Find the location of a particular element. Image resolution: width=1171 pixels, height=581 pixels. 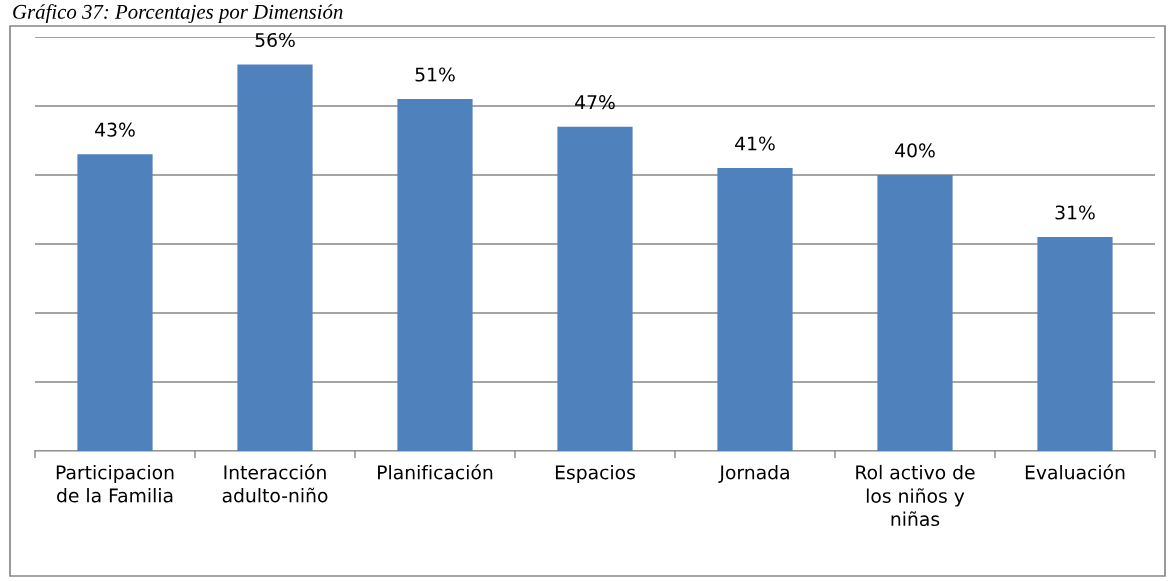

x-tick-label: Jornada is located at coordinates (753, 473).